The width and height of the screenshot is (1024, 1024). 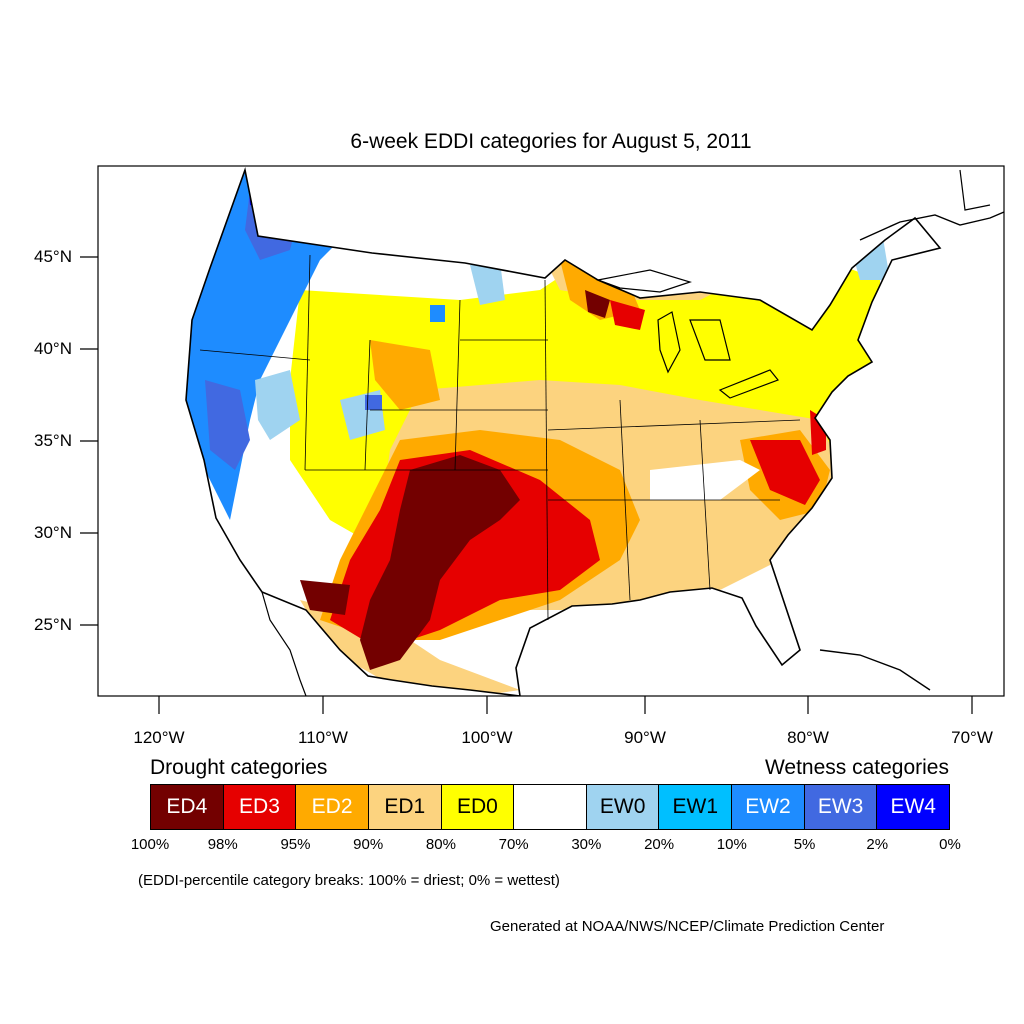 I want to click on legend-break-label: 80%, so click(x=440, y=844).